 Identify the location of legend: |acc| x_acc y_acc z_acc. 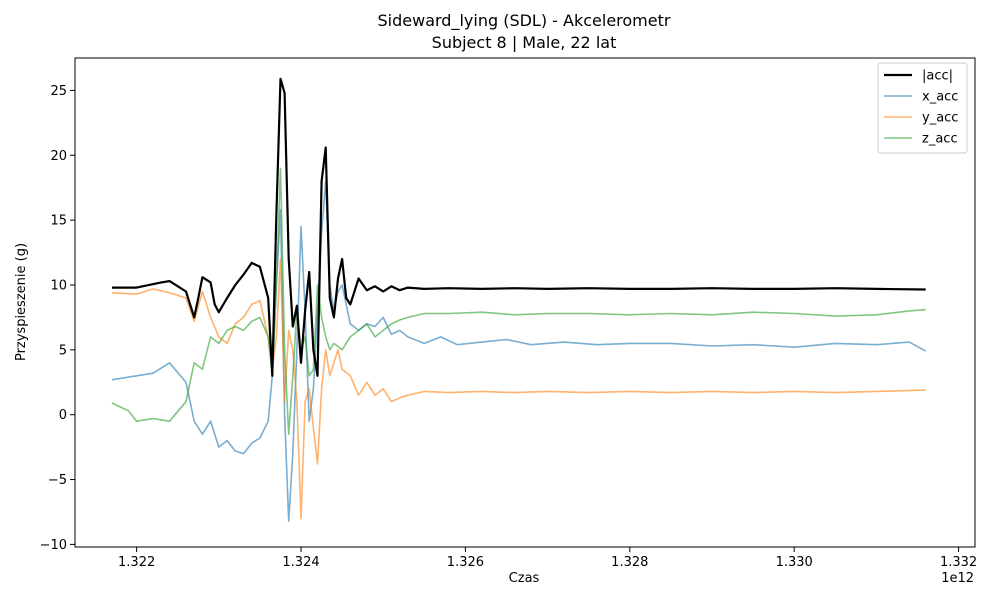
(922, 108).